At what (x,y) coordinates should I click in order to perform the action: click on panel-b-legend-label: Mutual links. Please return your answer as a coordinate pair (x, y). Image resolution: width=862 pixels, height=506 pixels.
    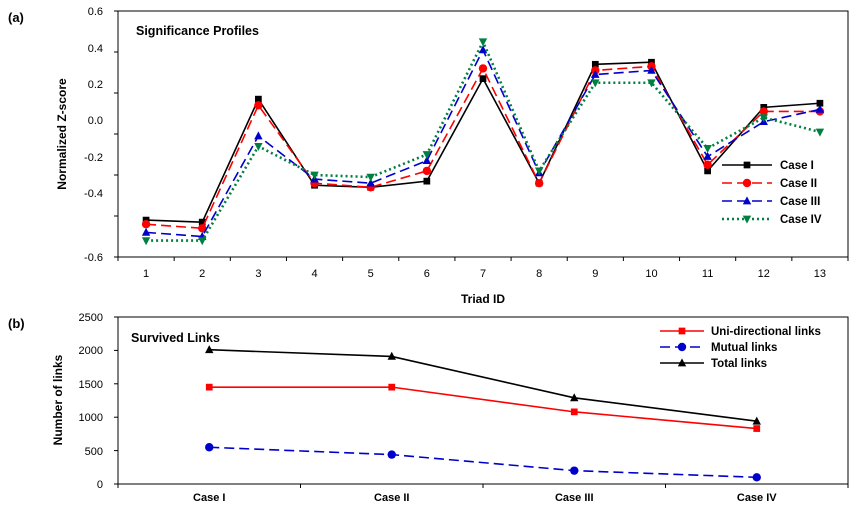
    Looking at the image, I should click on (744, 348).